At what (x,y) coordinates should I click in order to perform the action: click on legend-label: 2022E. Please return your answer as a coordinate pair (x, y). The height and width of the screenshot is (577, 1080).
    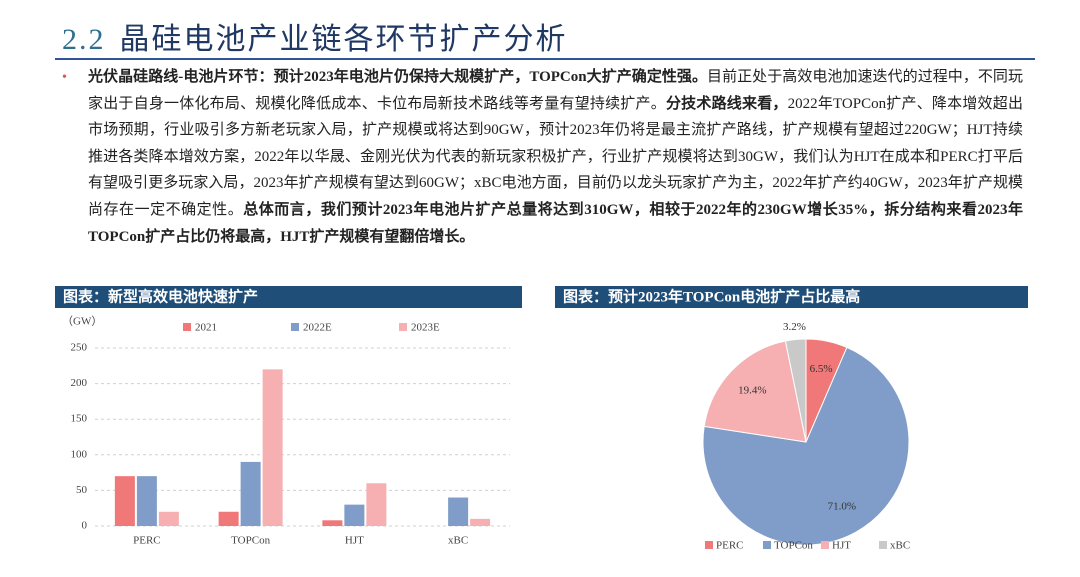
    Looking at the image, I should click on (317, 328).